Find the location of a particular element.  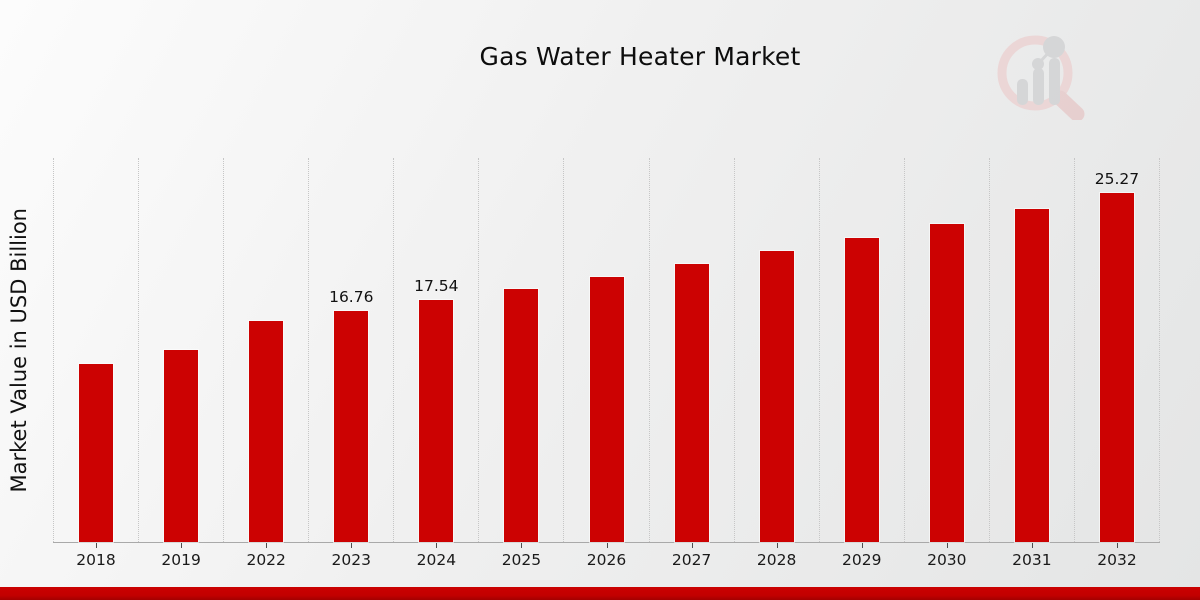

bar-column-2031: 2031 is located at coordinates (1031, 363).